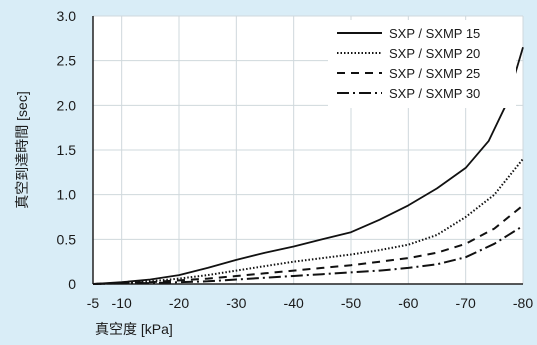  I want to click on y-tick-label: 0, so click(72, 284).